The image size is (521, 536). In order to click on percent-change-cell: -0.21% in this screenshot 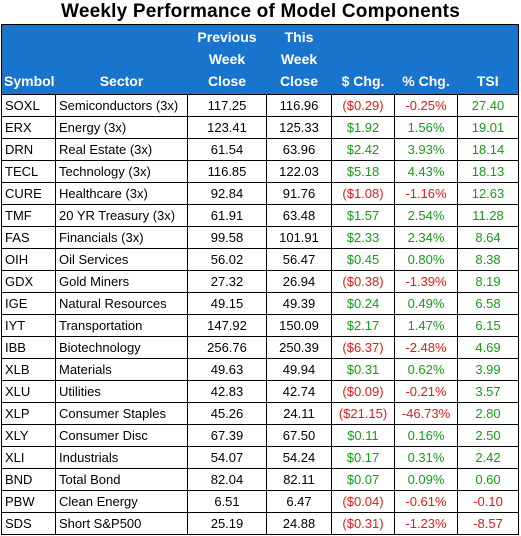, I will do `click(426, 391)`.